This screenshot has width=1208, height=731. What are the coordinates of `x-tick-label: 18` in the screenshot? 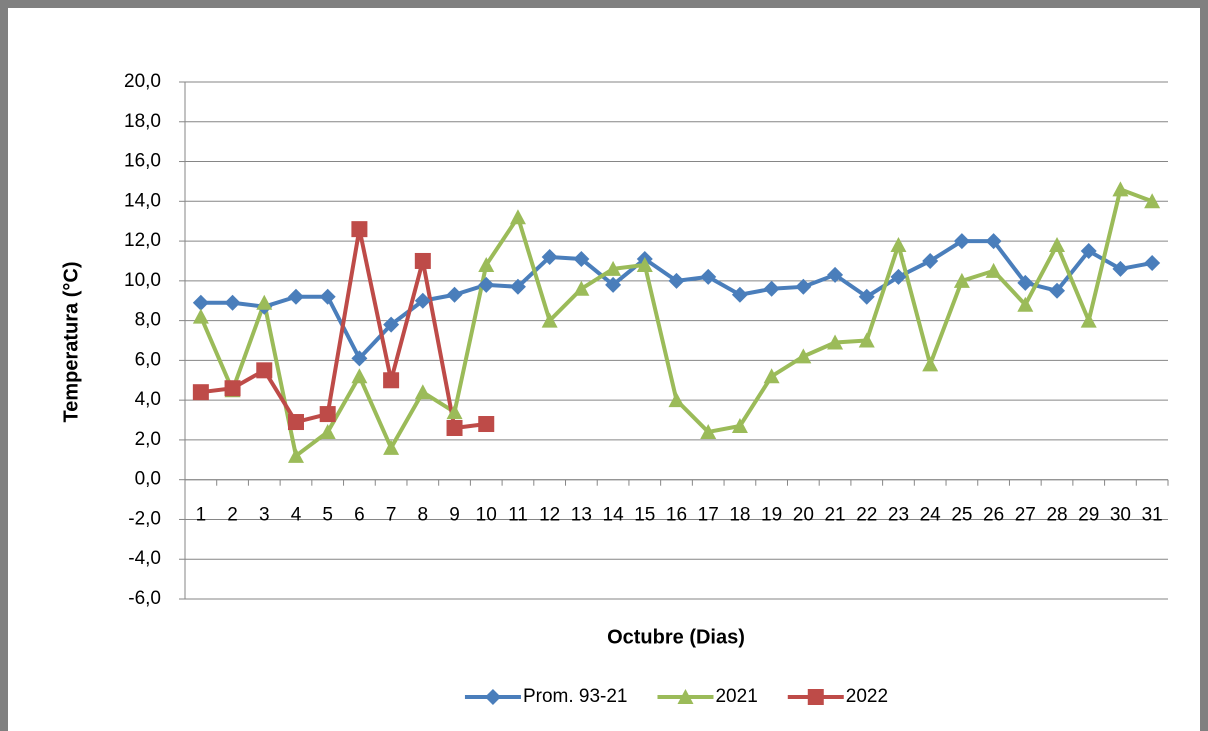 It's located at (739, 515).